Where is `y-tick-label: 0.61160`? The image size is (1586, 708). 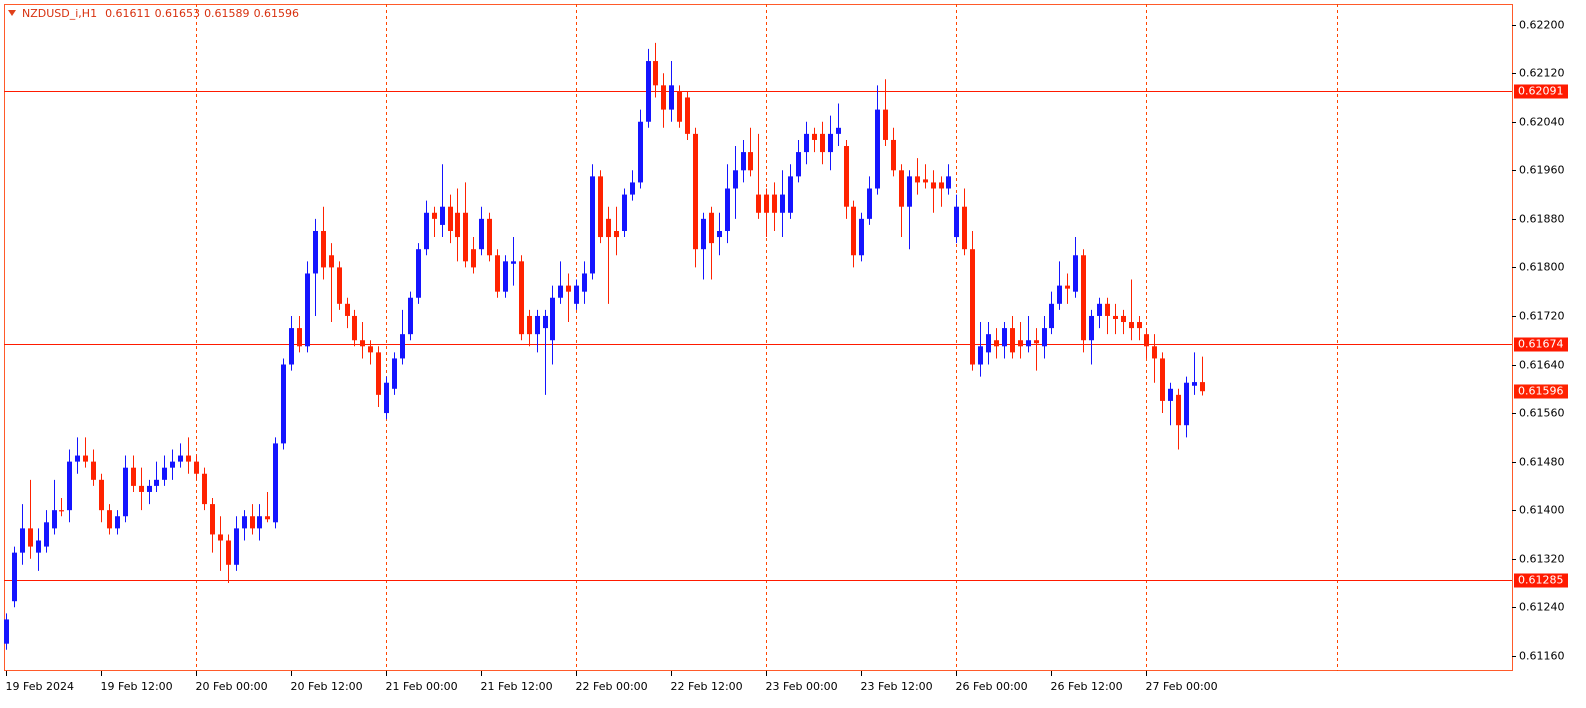 y-tick-label: 0.61160 is located at coordinates (1542, 656).